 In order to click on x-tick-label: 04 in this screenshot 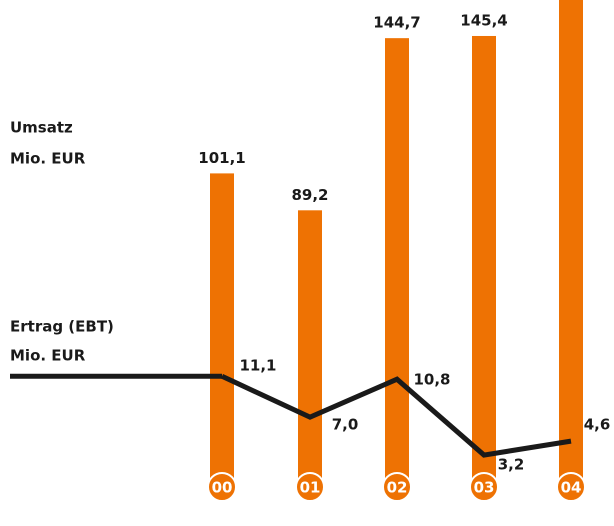, I will do `click(571, 488)`.